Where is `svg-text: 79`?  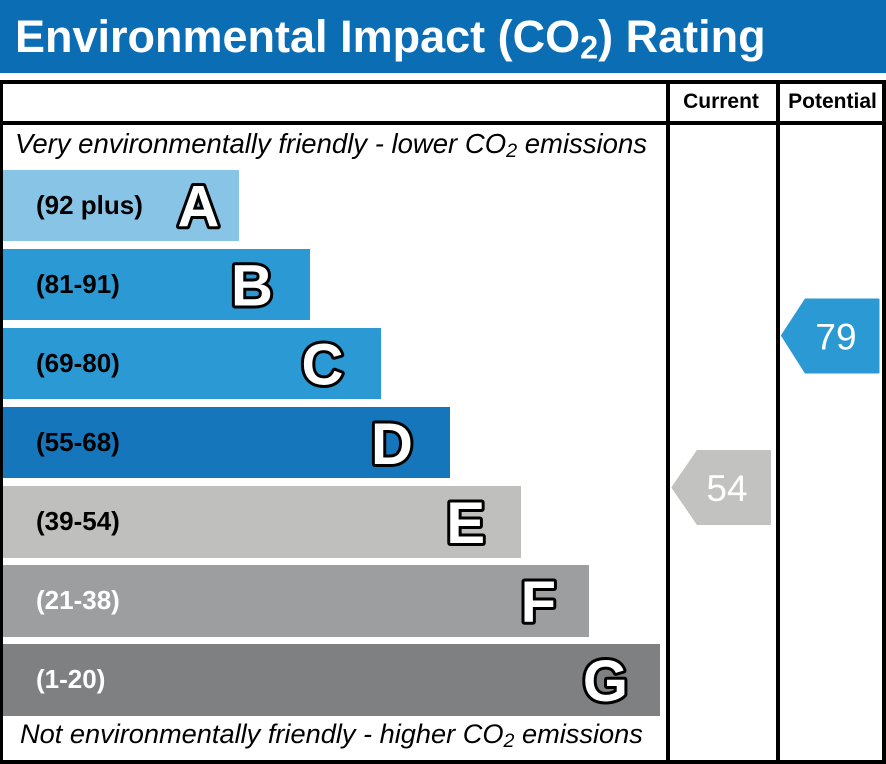 svg-text: 79 is located at coordinates (835, 337).